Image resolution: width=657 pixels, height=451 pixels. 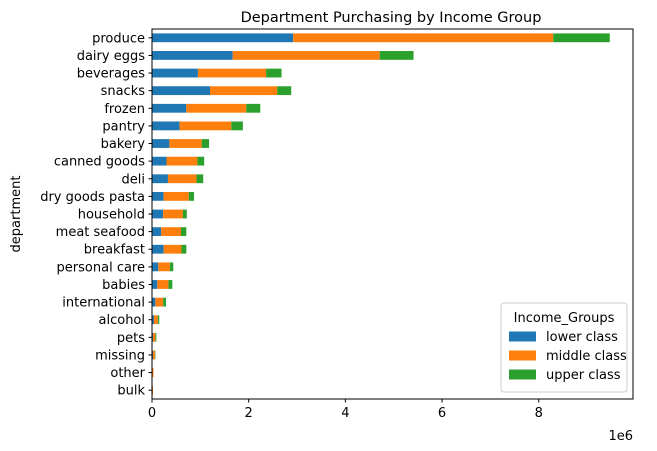 What do you see at coordinates (216, 108) in the screenshot?
I see `bar-frozen-middle-class` at bounding box center [216, 108].